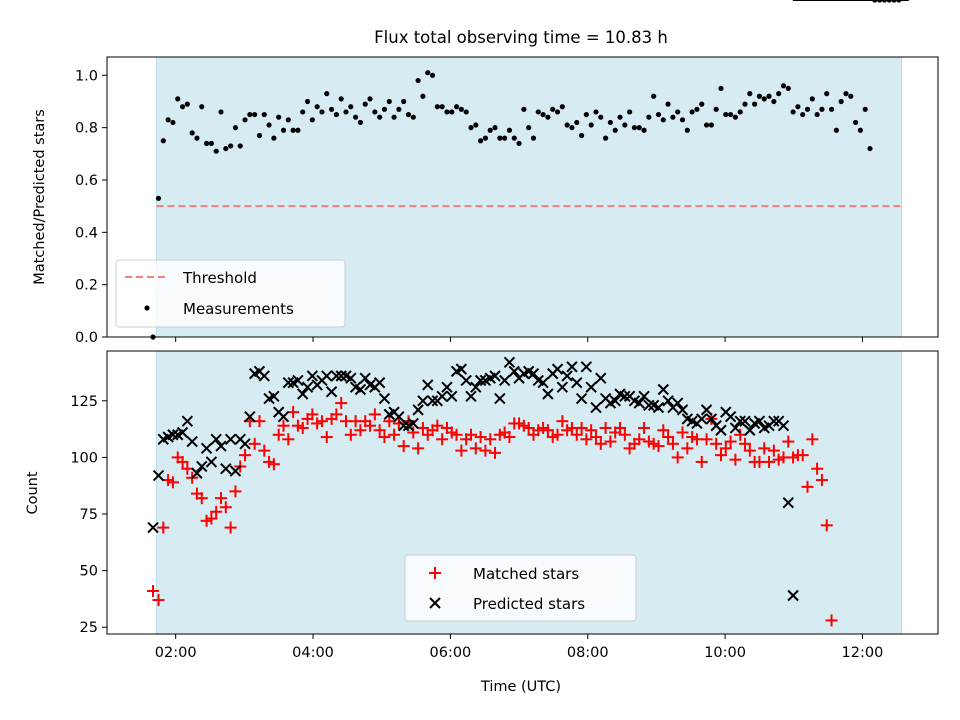  Describe the element at coordinates (86, 338) in the screenshot. I see `ratio-y-tick-label: 0.0` at that location.